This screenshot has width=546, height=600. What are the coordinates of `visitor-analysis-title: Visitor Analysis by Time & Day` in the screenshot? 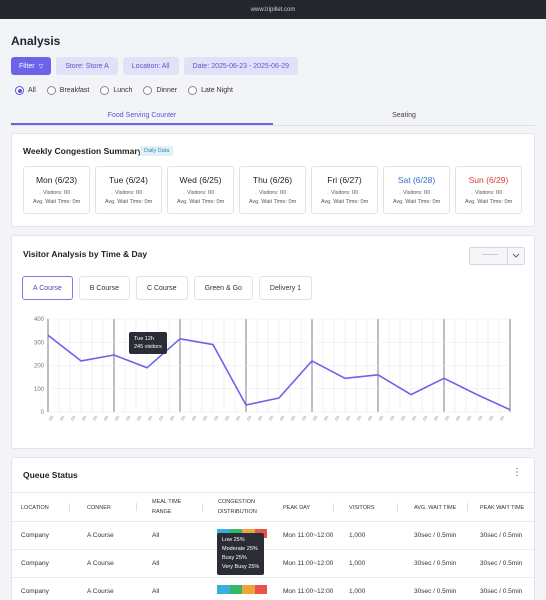 It's located at (85, 254).